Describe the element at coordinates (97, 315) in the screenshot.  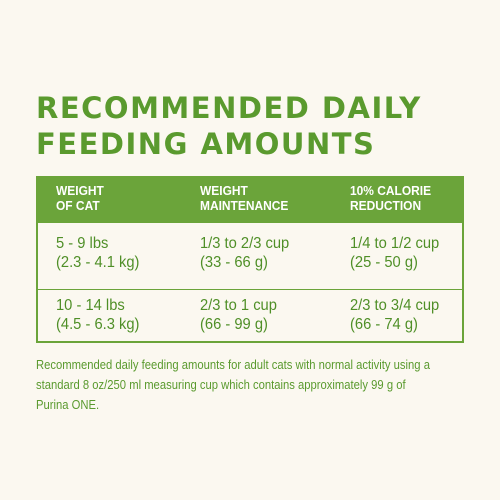
I see `cell-cat-weight: 10 - 14 lbs (4.5 - 6.3 kg)` at that location.